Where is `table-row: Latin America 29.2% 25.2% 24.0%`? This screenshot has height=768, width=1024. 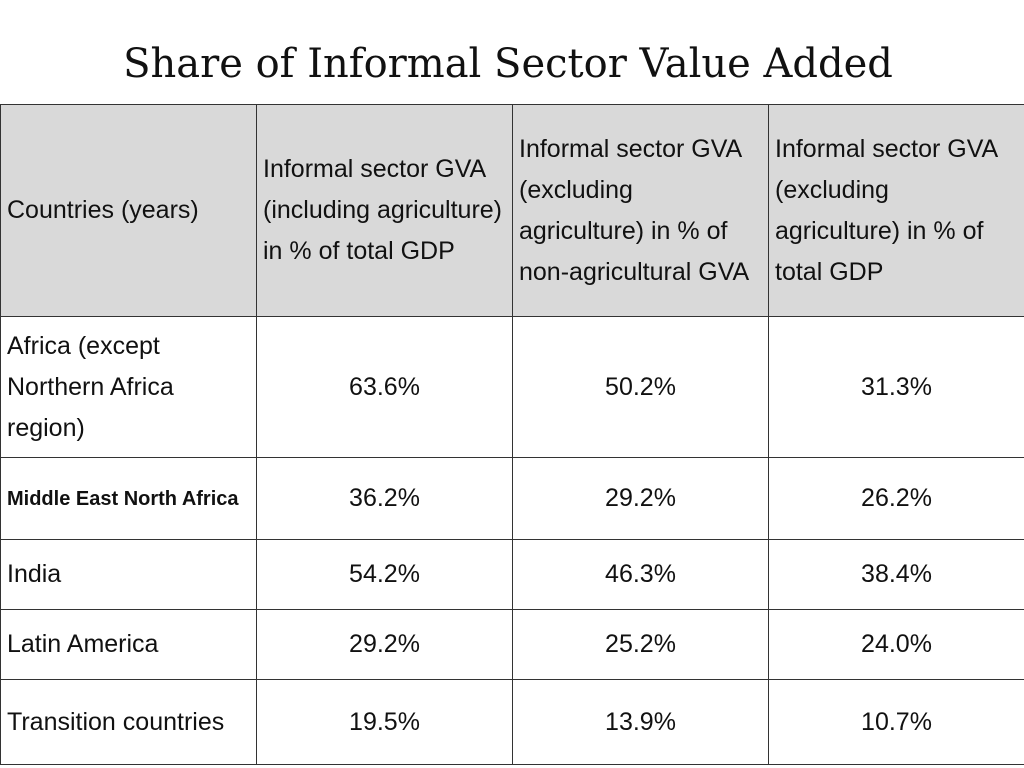
table-row: Latin America 29.2% 25.2% 24.0% is located at coordinates (512, 644).